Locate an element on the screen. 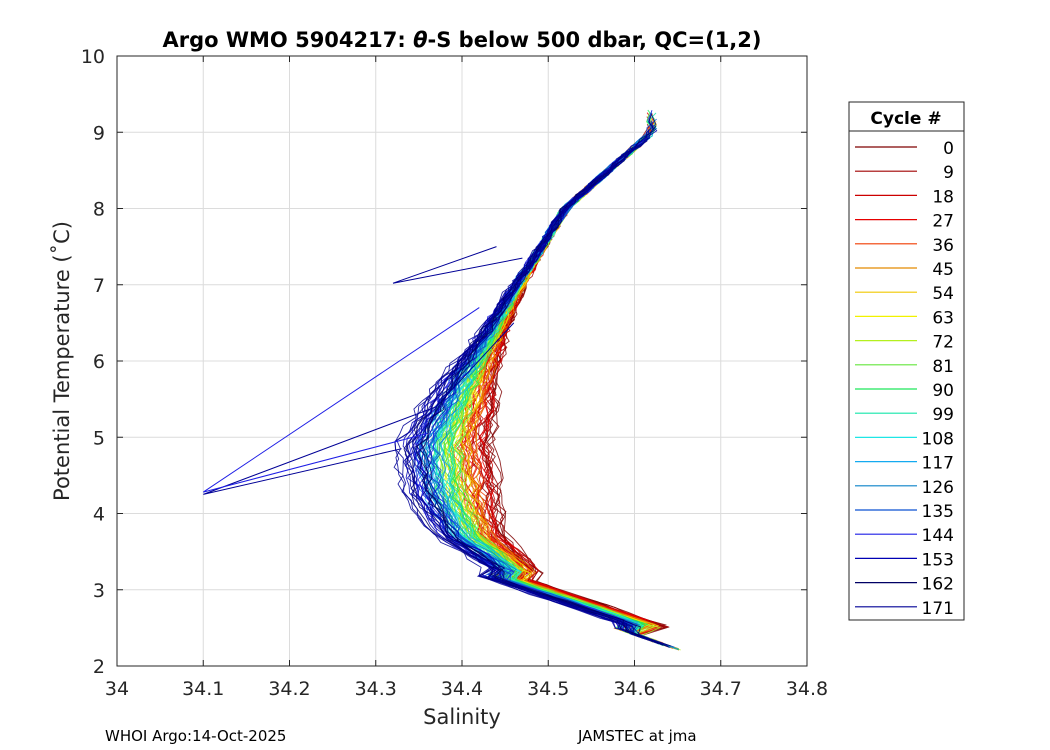 This screenshot has height=750, width=1050. legend-label: 81 is located at coordinates (943, 367).